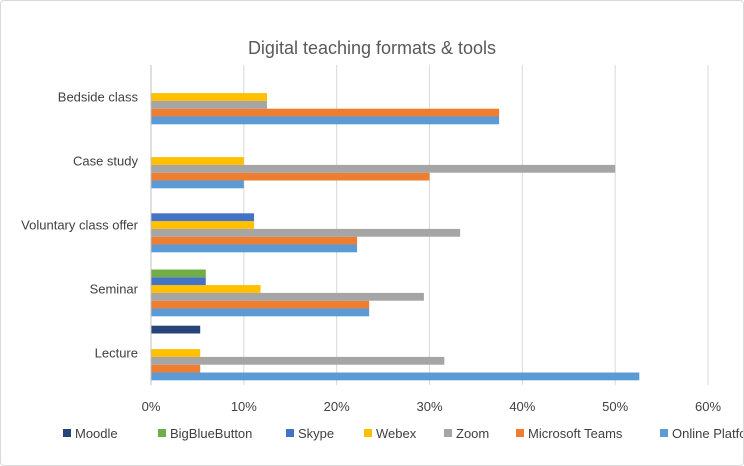 This screenshot has height=466, width=744. I want to click on x-tick-label: 40%, so click(522, 406).